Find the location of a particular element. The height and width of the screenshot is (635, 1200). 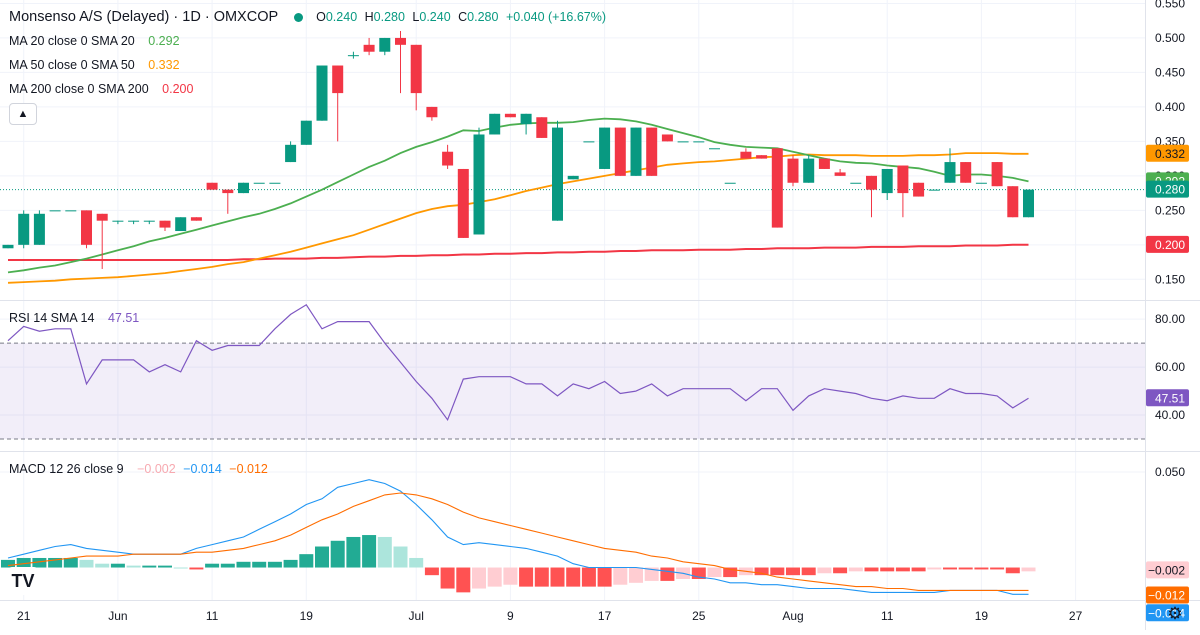

time-tick-label: Jun is located at coordinates (117, 616).